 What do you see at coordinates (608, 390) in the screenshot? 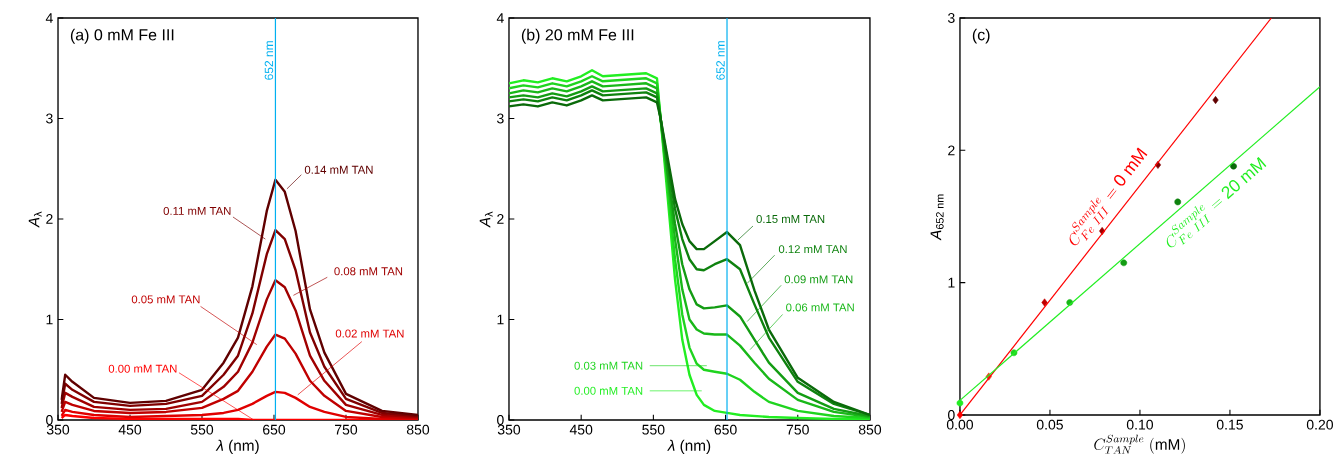
I see `legend-label: 0.00 mM TAN` at bounding box center [608, 390].